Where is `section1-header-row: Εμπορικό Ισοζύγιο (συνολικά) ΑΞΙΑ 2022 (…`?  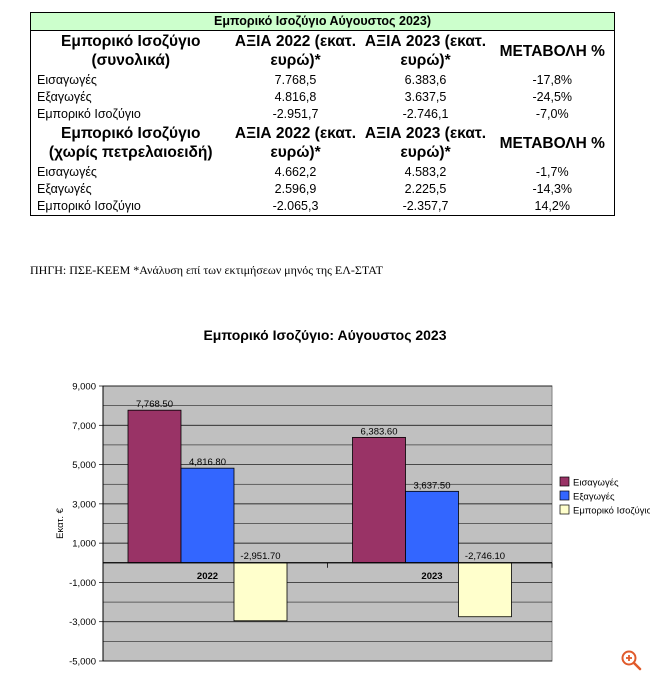 section1-header-row: Εμπορικό Ισοζύγιο (συνολικά) ΑΞΙΑ 2022 (… is located at coordinates (323, 52).